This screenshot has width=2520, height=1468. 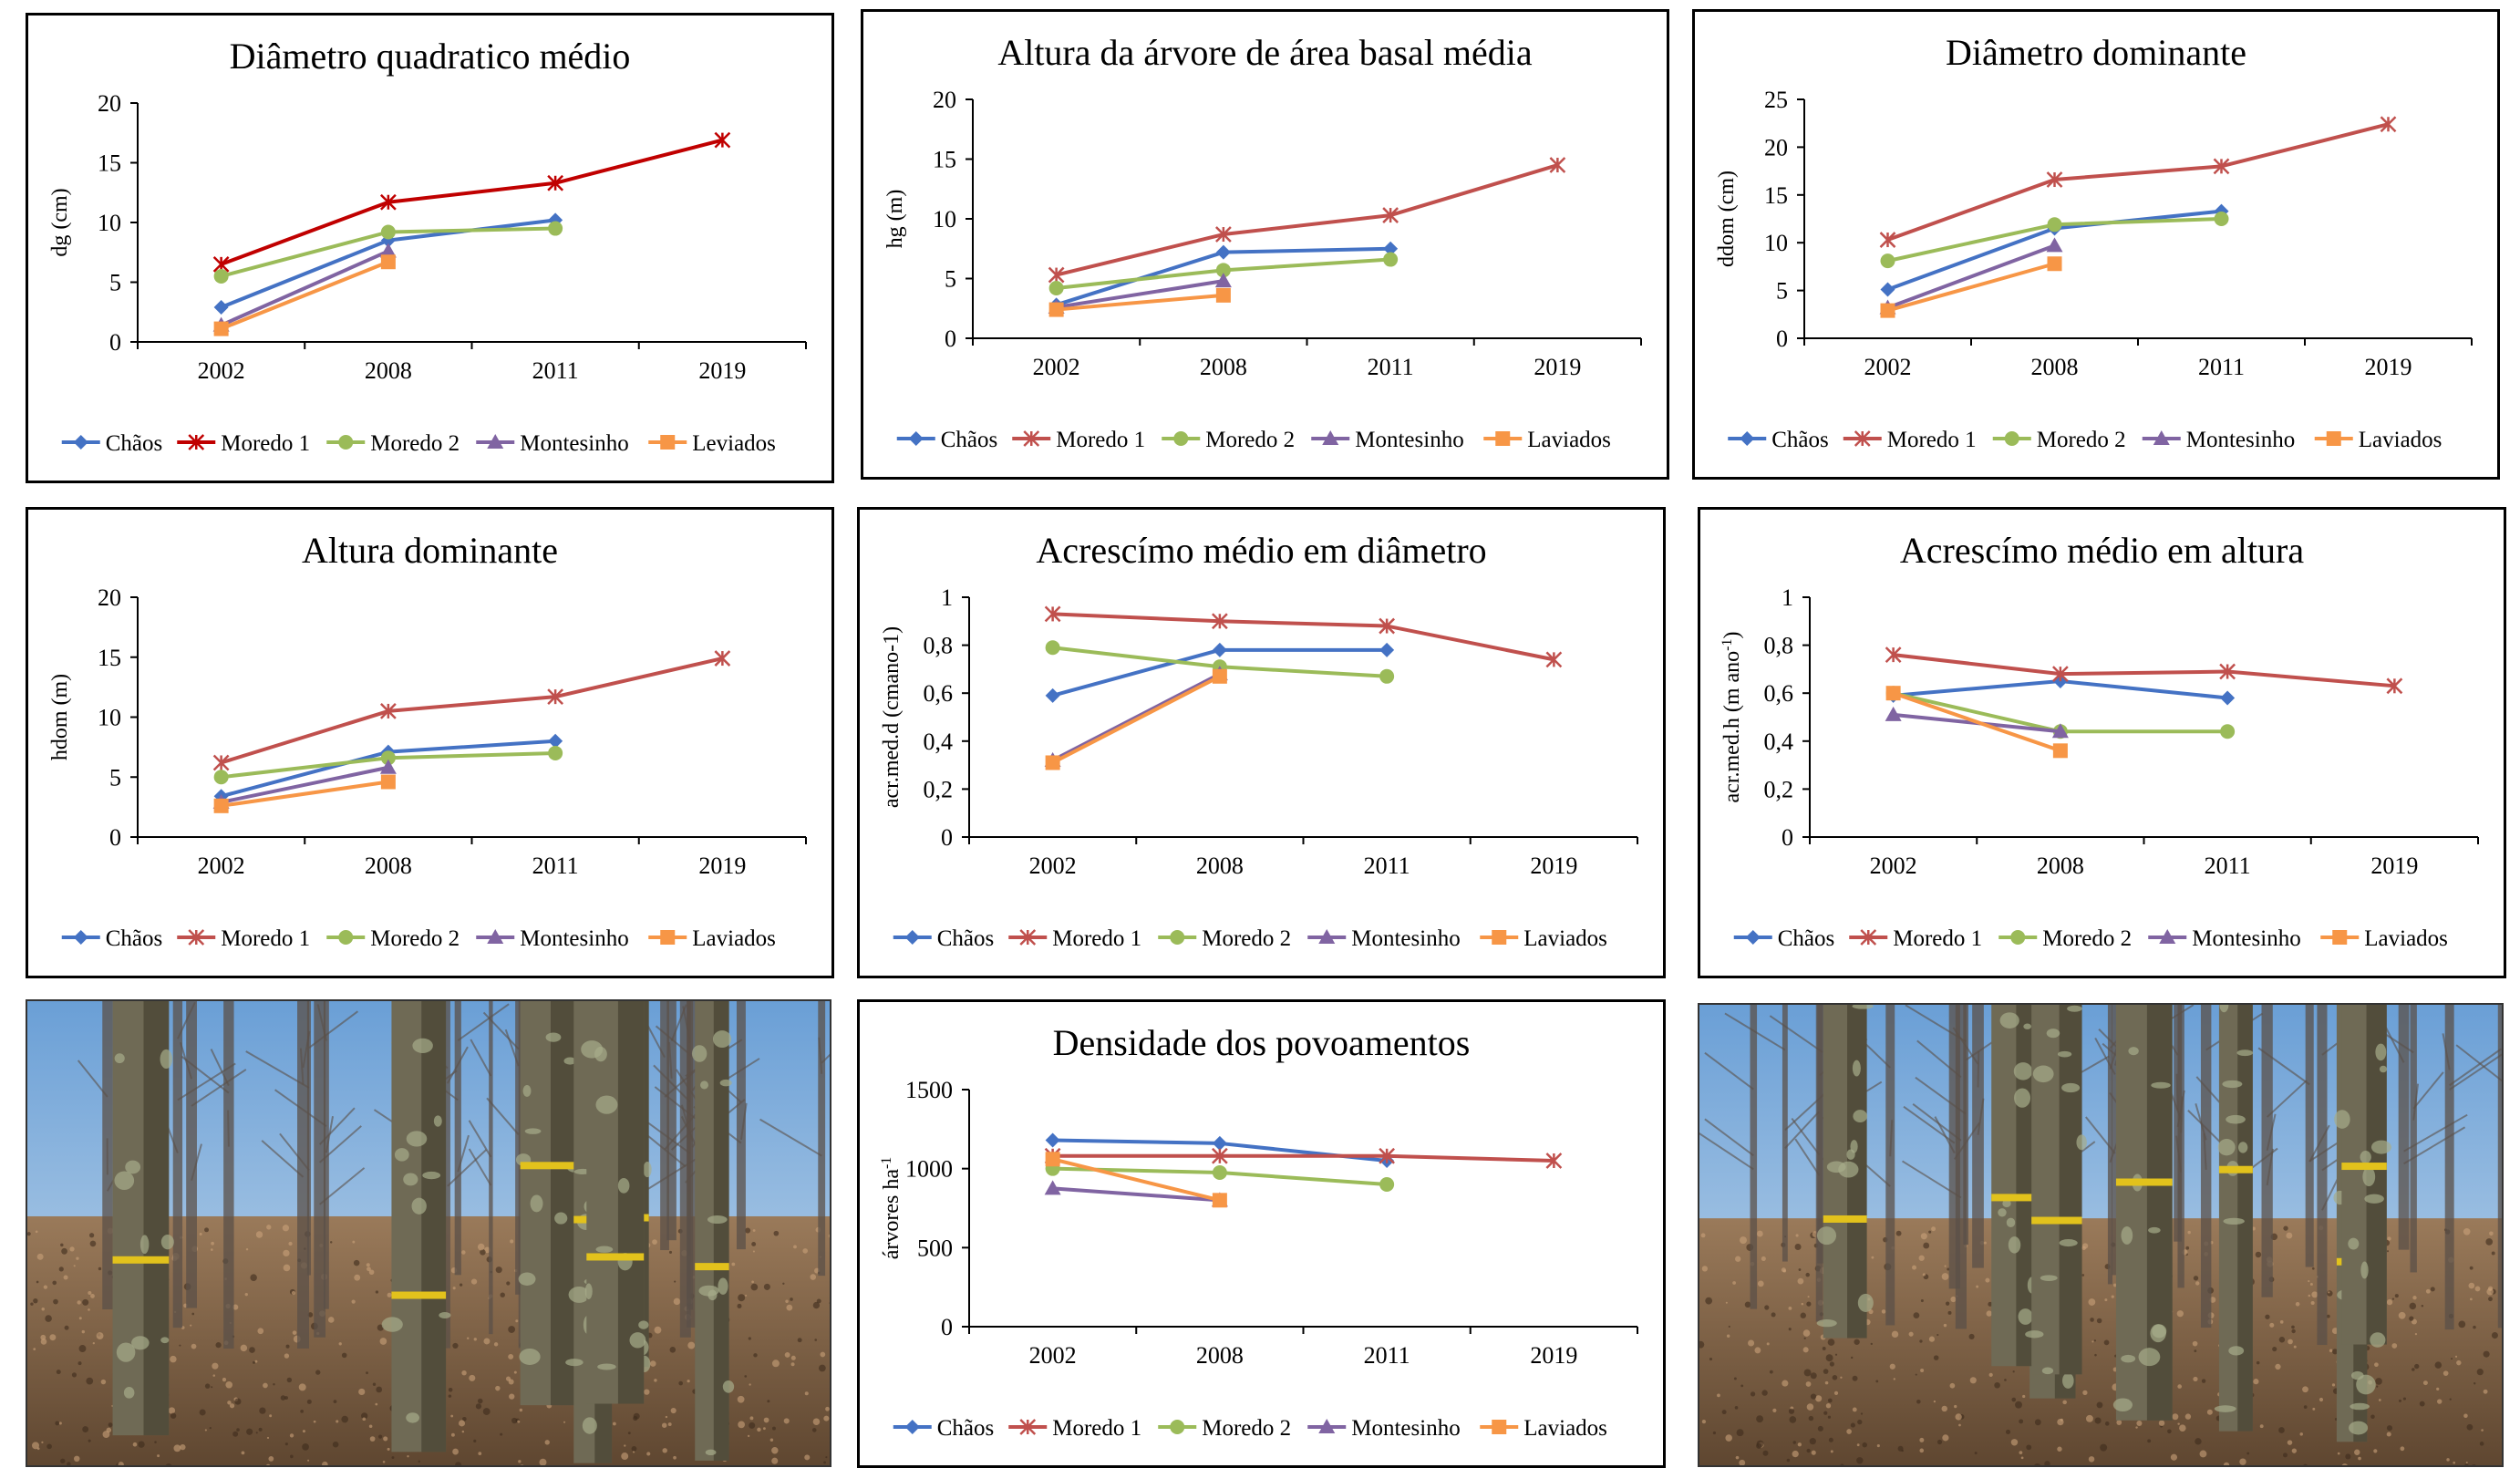 I want to click on y-axis-label: árvores ha-1, so click(x=892, y=1208).